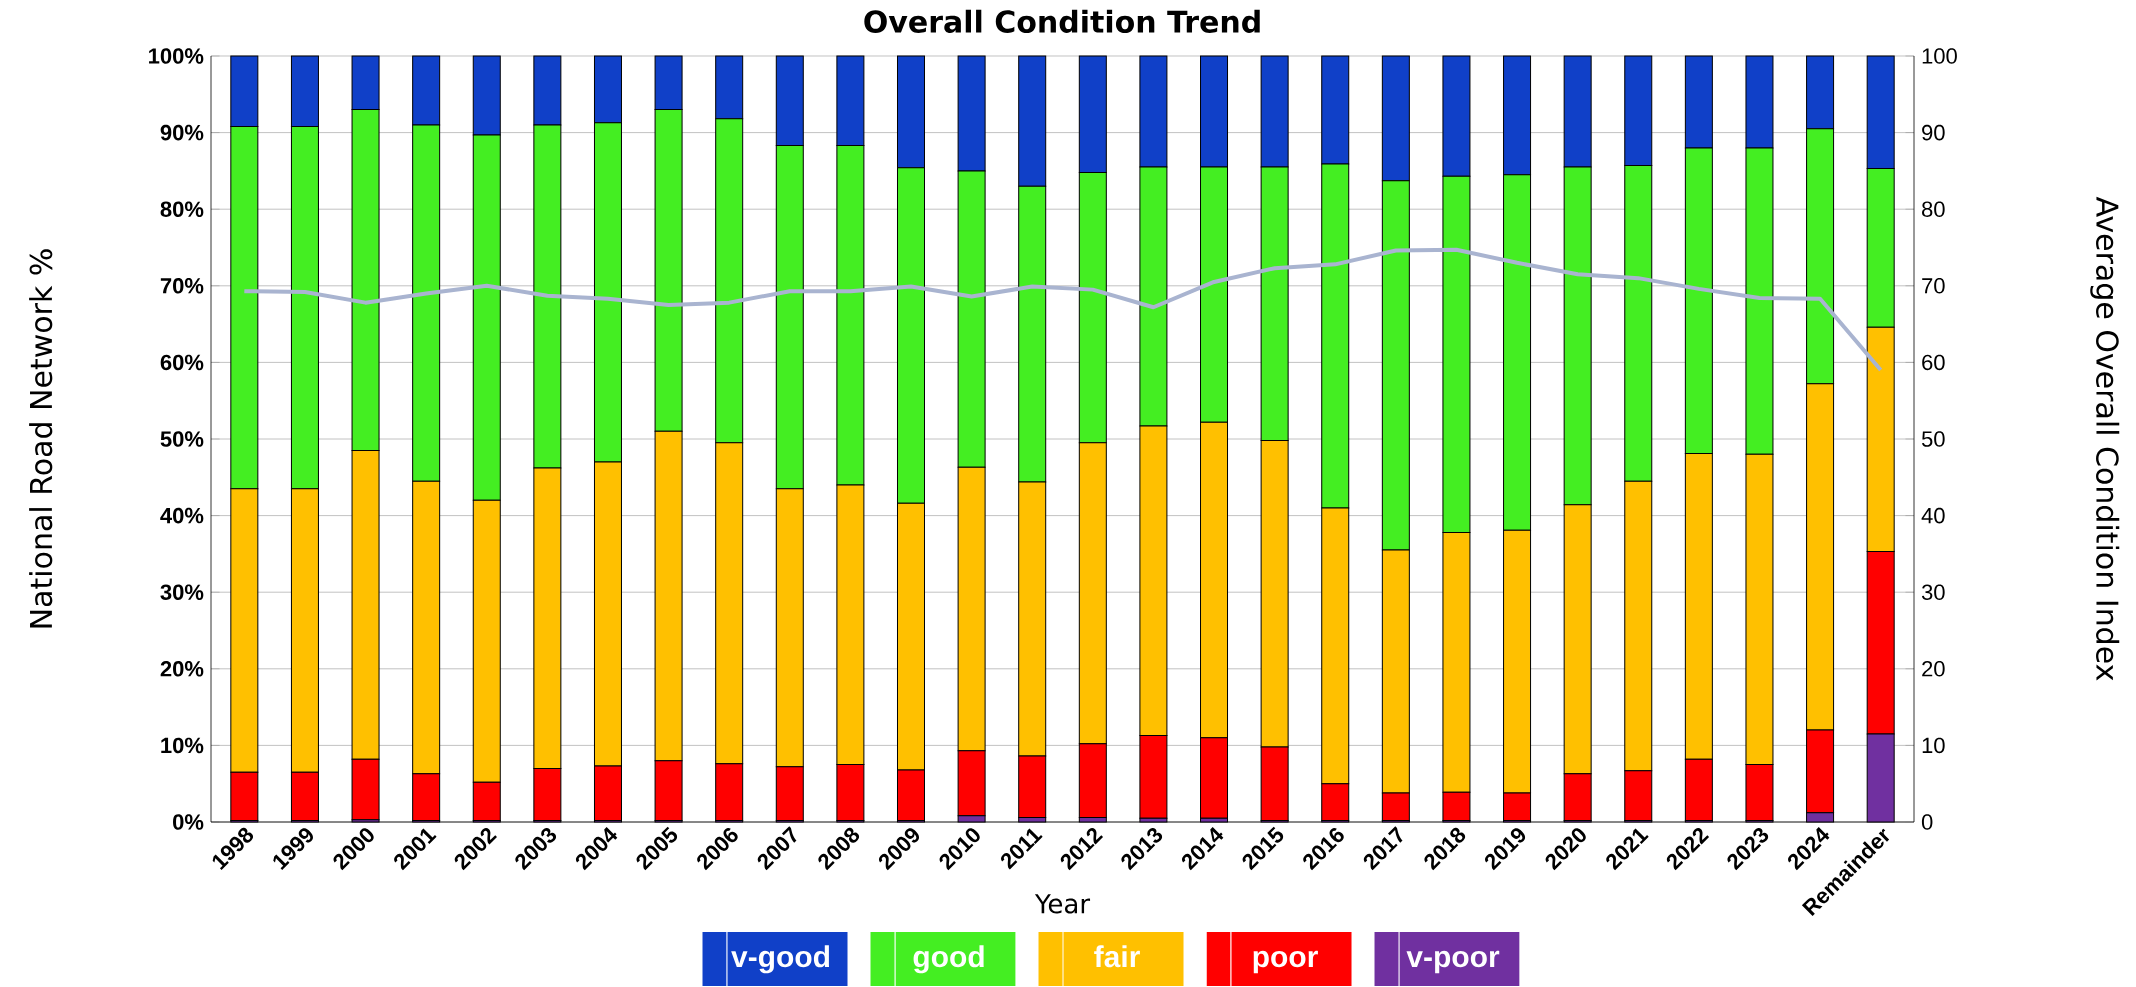 This screenshot has width=2136, height=987. I want to click on y-tick-label: 100%, so click(176, 56).